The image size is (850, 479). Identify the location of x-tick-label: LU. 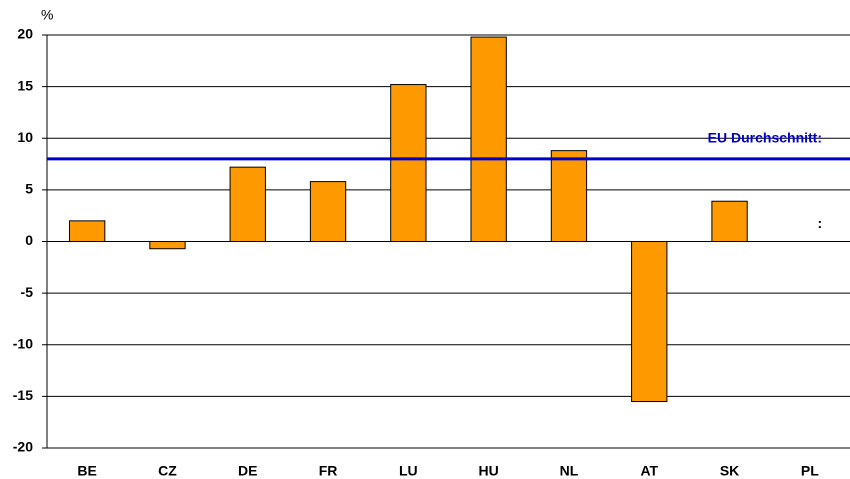
(408, 471).